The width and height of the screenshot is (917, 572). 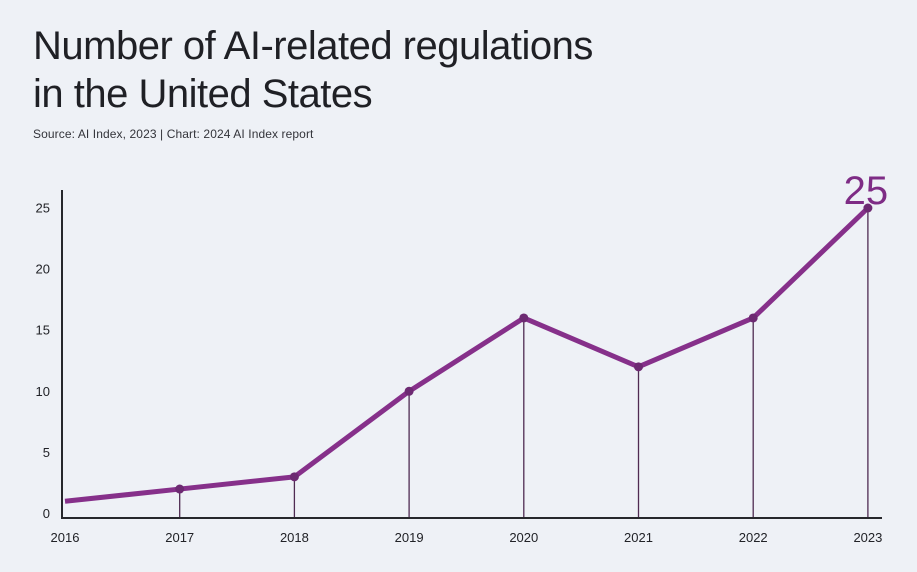 I want to click on y-tick-label: 15, so click(x=43, y=330).